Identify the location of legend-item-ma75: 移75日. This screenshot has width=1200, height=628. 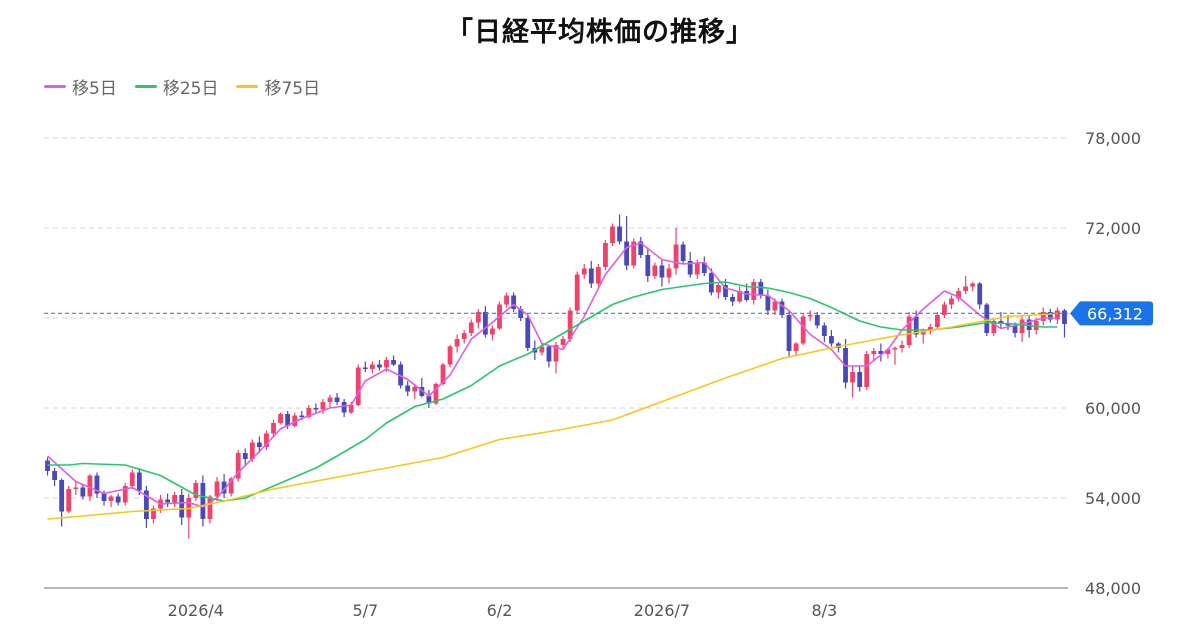
(278, 86).